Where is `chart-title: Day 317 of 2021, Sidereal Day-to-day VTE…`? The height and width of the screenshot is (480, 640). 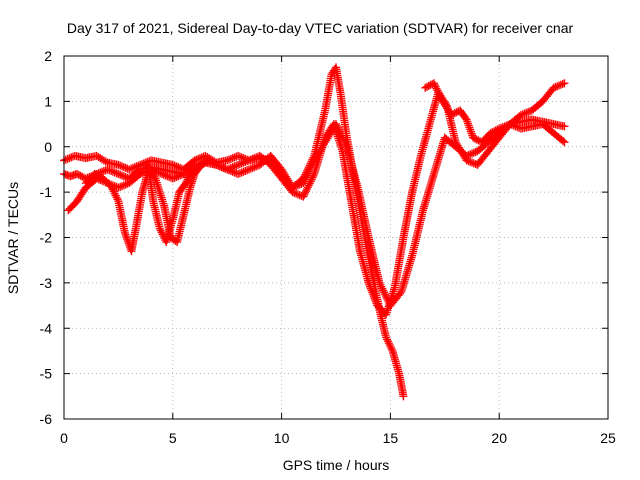 chart-title: Day 317 of 2021, Sidereal Day-to-day VTE… is located at coordinates (320, 28).